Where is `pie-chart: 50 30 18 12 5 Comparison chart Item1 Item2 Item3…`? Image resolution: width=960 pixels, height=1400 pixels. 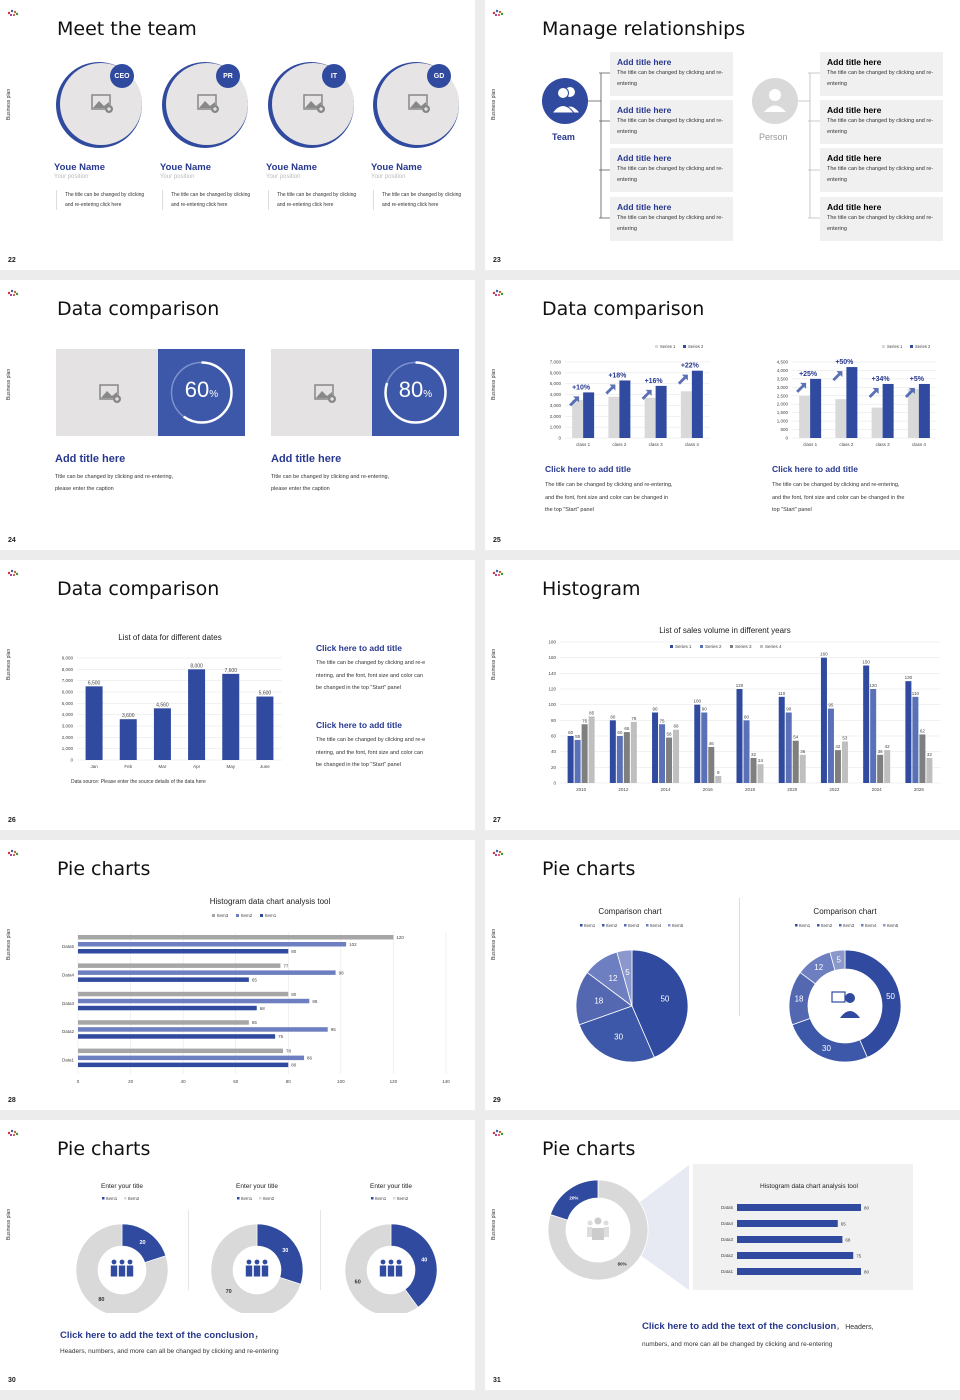
pie-chart: 50 30 18 12 5 Comparison chart Item1 Item2 Item3… is located at coordinates (632, 985).